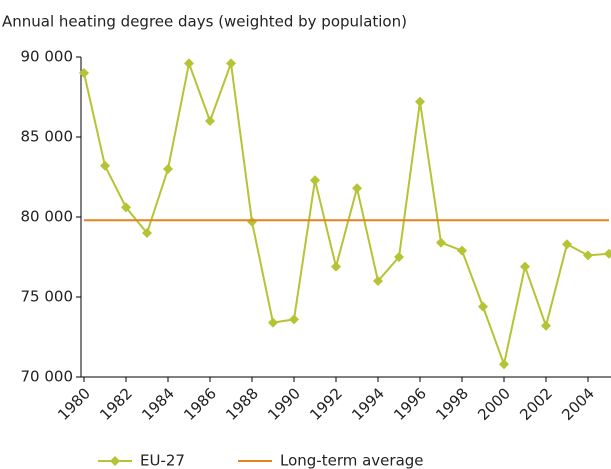  I want to click on x-tick-label: 1988, so click(242, 404).